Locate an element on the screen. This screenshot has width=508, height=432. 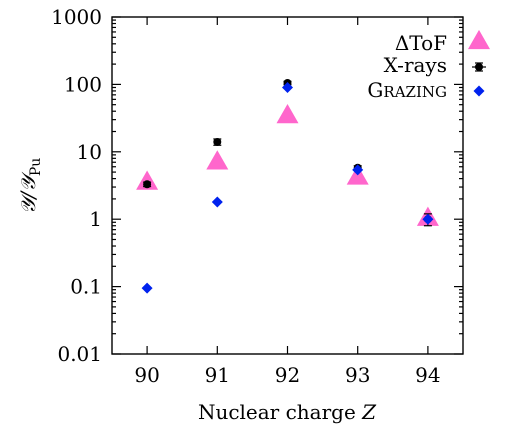
legend: ΔToF X-rays GRAZING is located at coordinates (428, 65).